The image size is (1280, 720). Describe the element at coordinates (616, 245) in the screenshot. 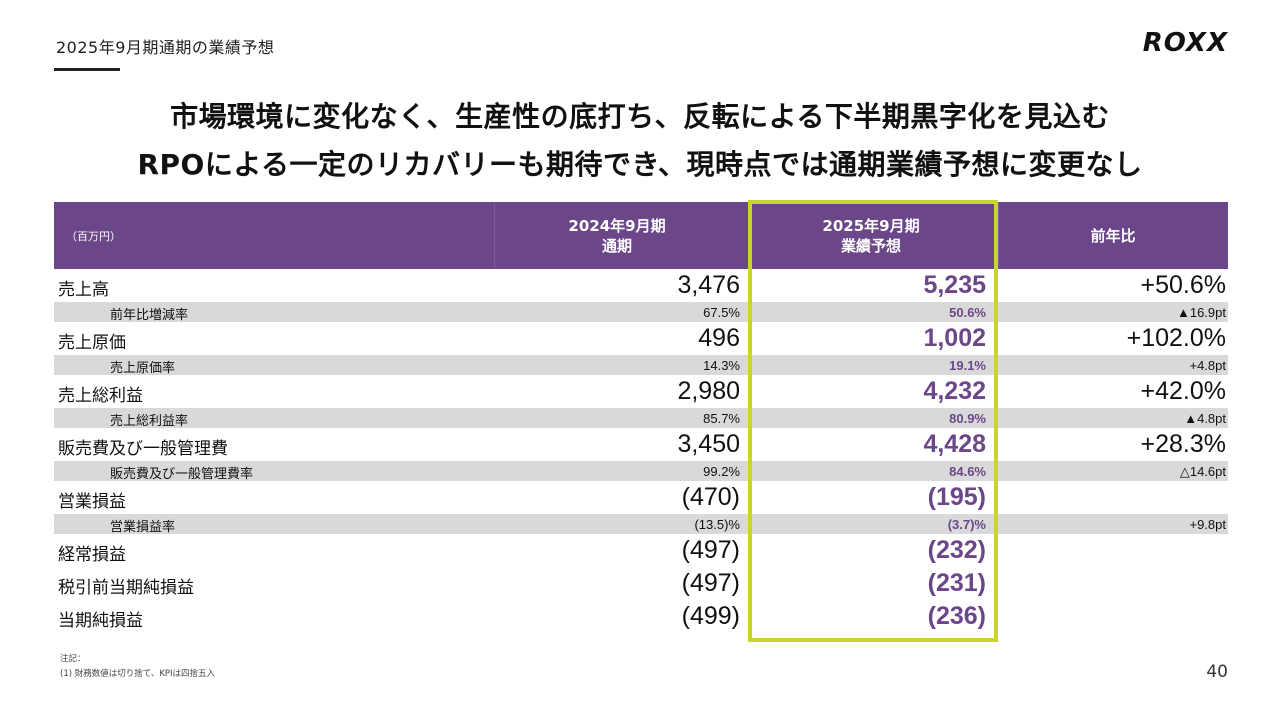

I see `column-header-fy2024-line2: 通期` at that location.